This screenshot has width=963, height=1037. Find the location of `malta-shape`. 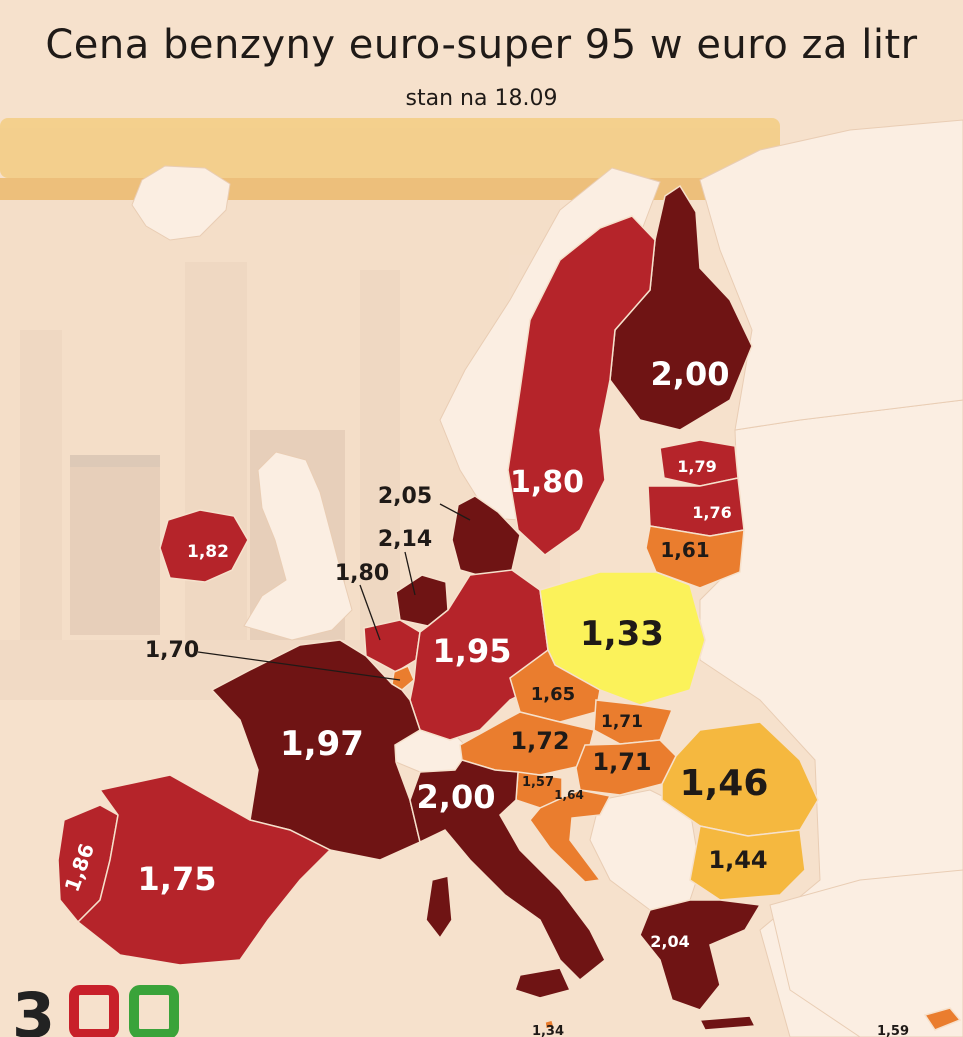

malta-shape is located at coordinates (549, 1024).